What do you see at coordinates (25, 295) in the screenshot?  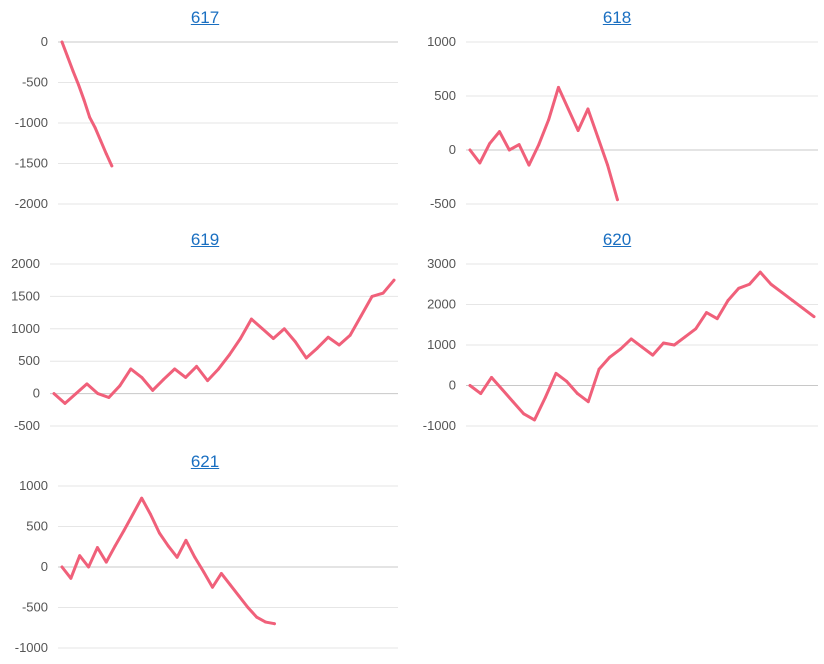 I see `y-tick-label: 1500` at bounding box center [25, 295].